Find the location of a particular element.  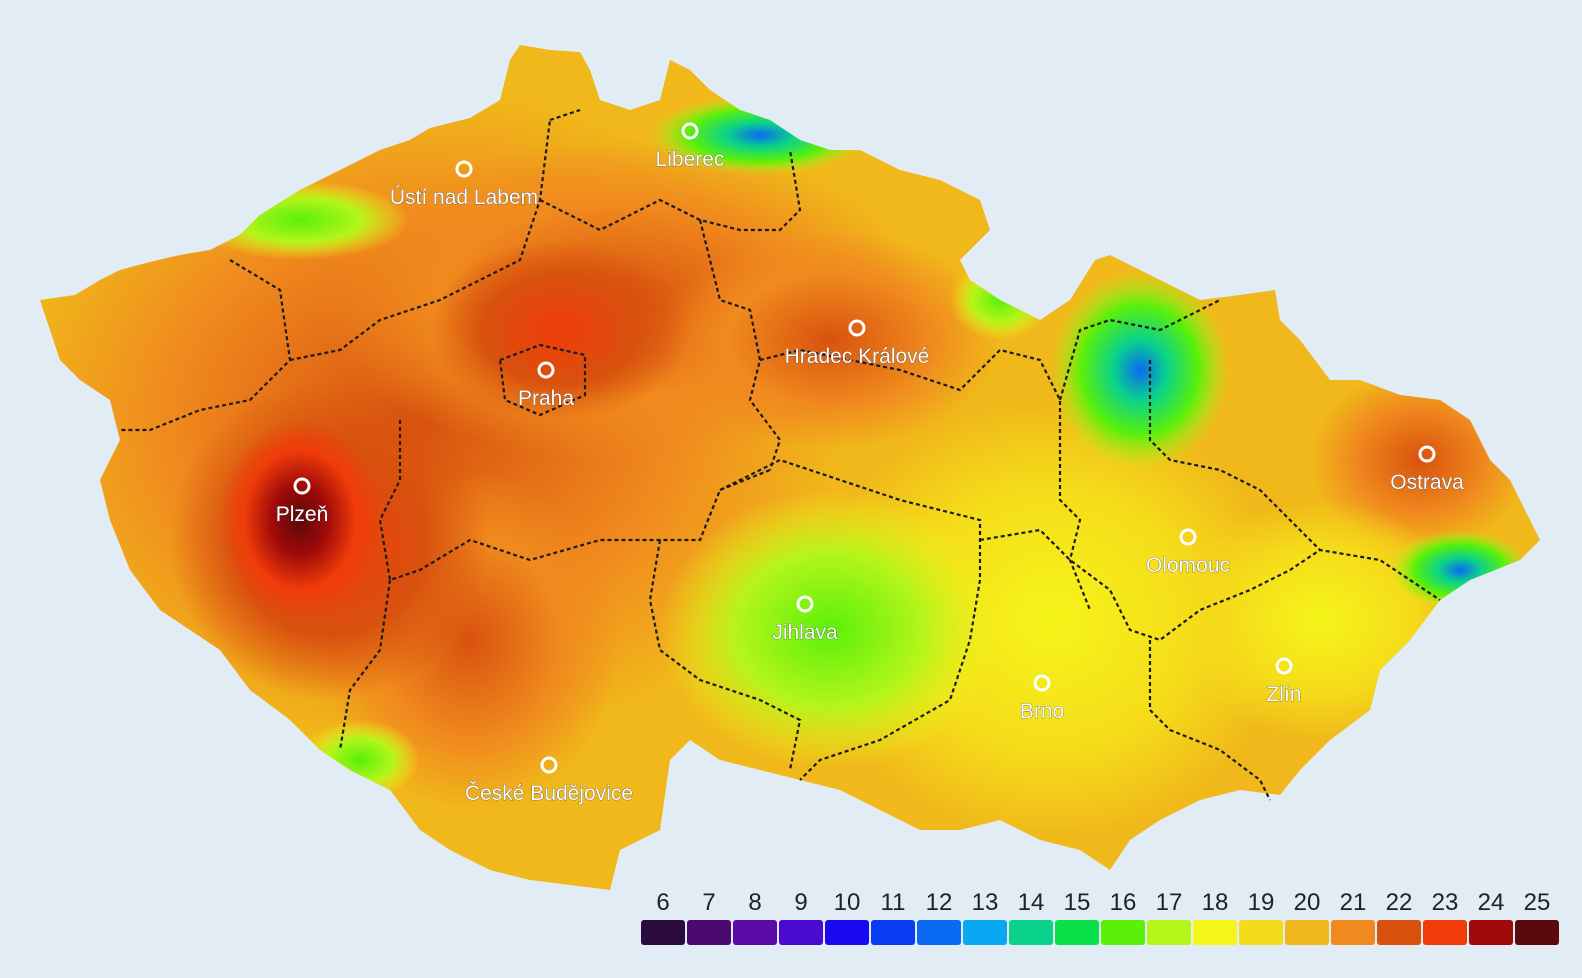

legend-value: 9 is located at coordinates (801, 902).